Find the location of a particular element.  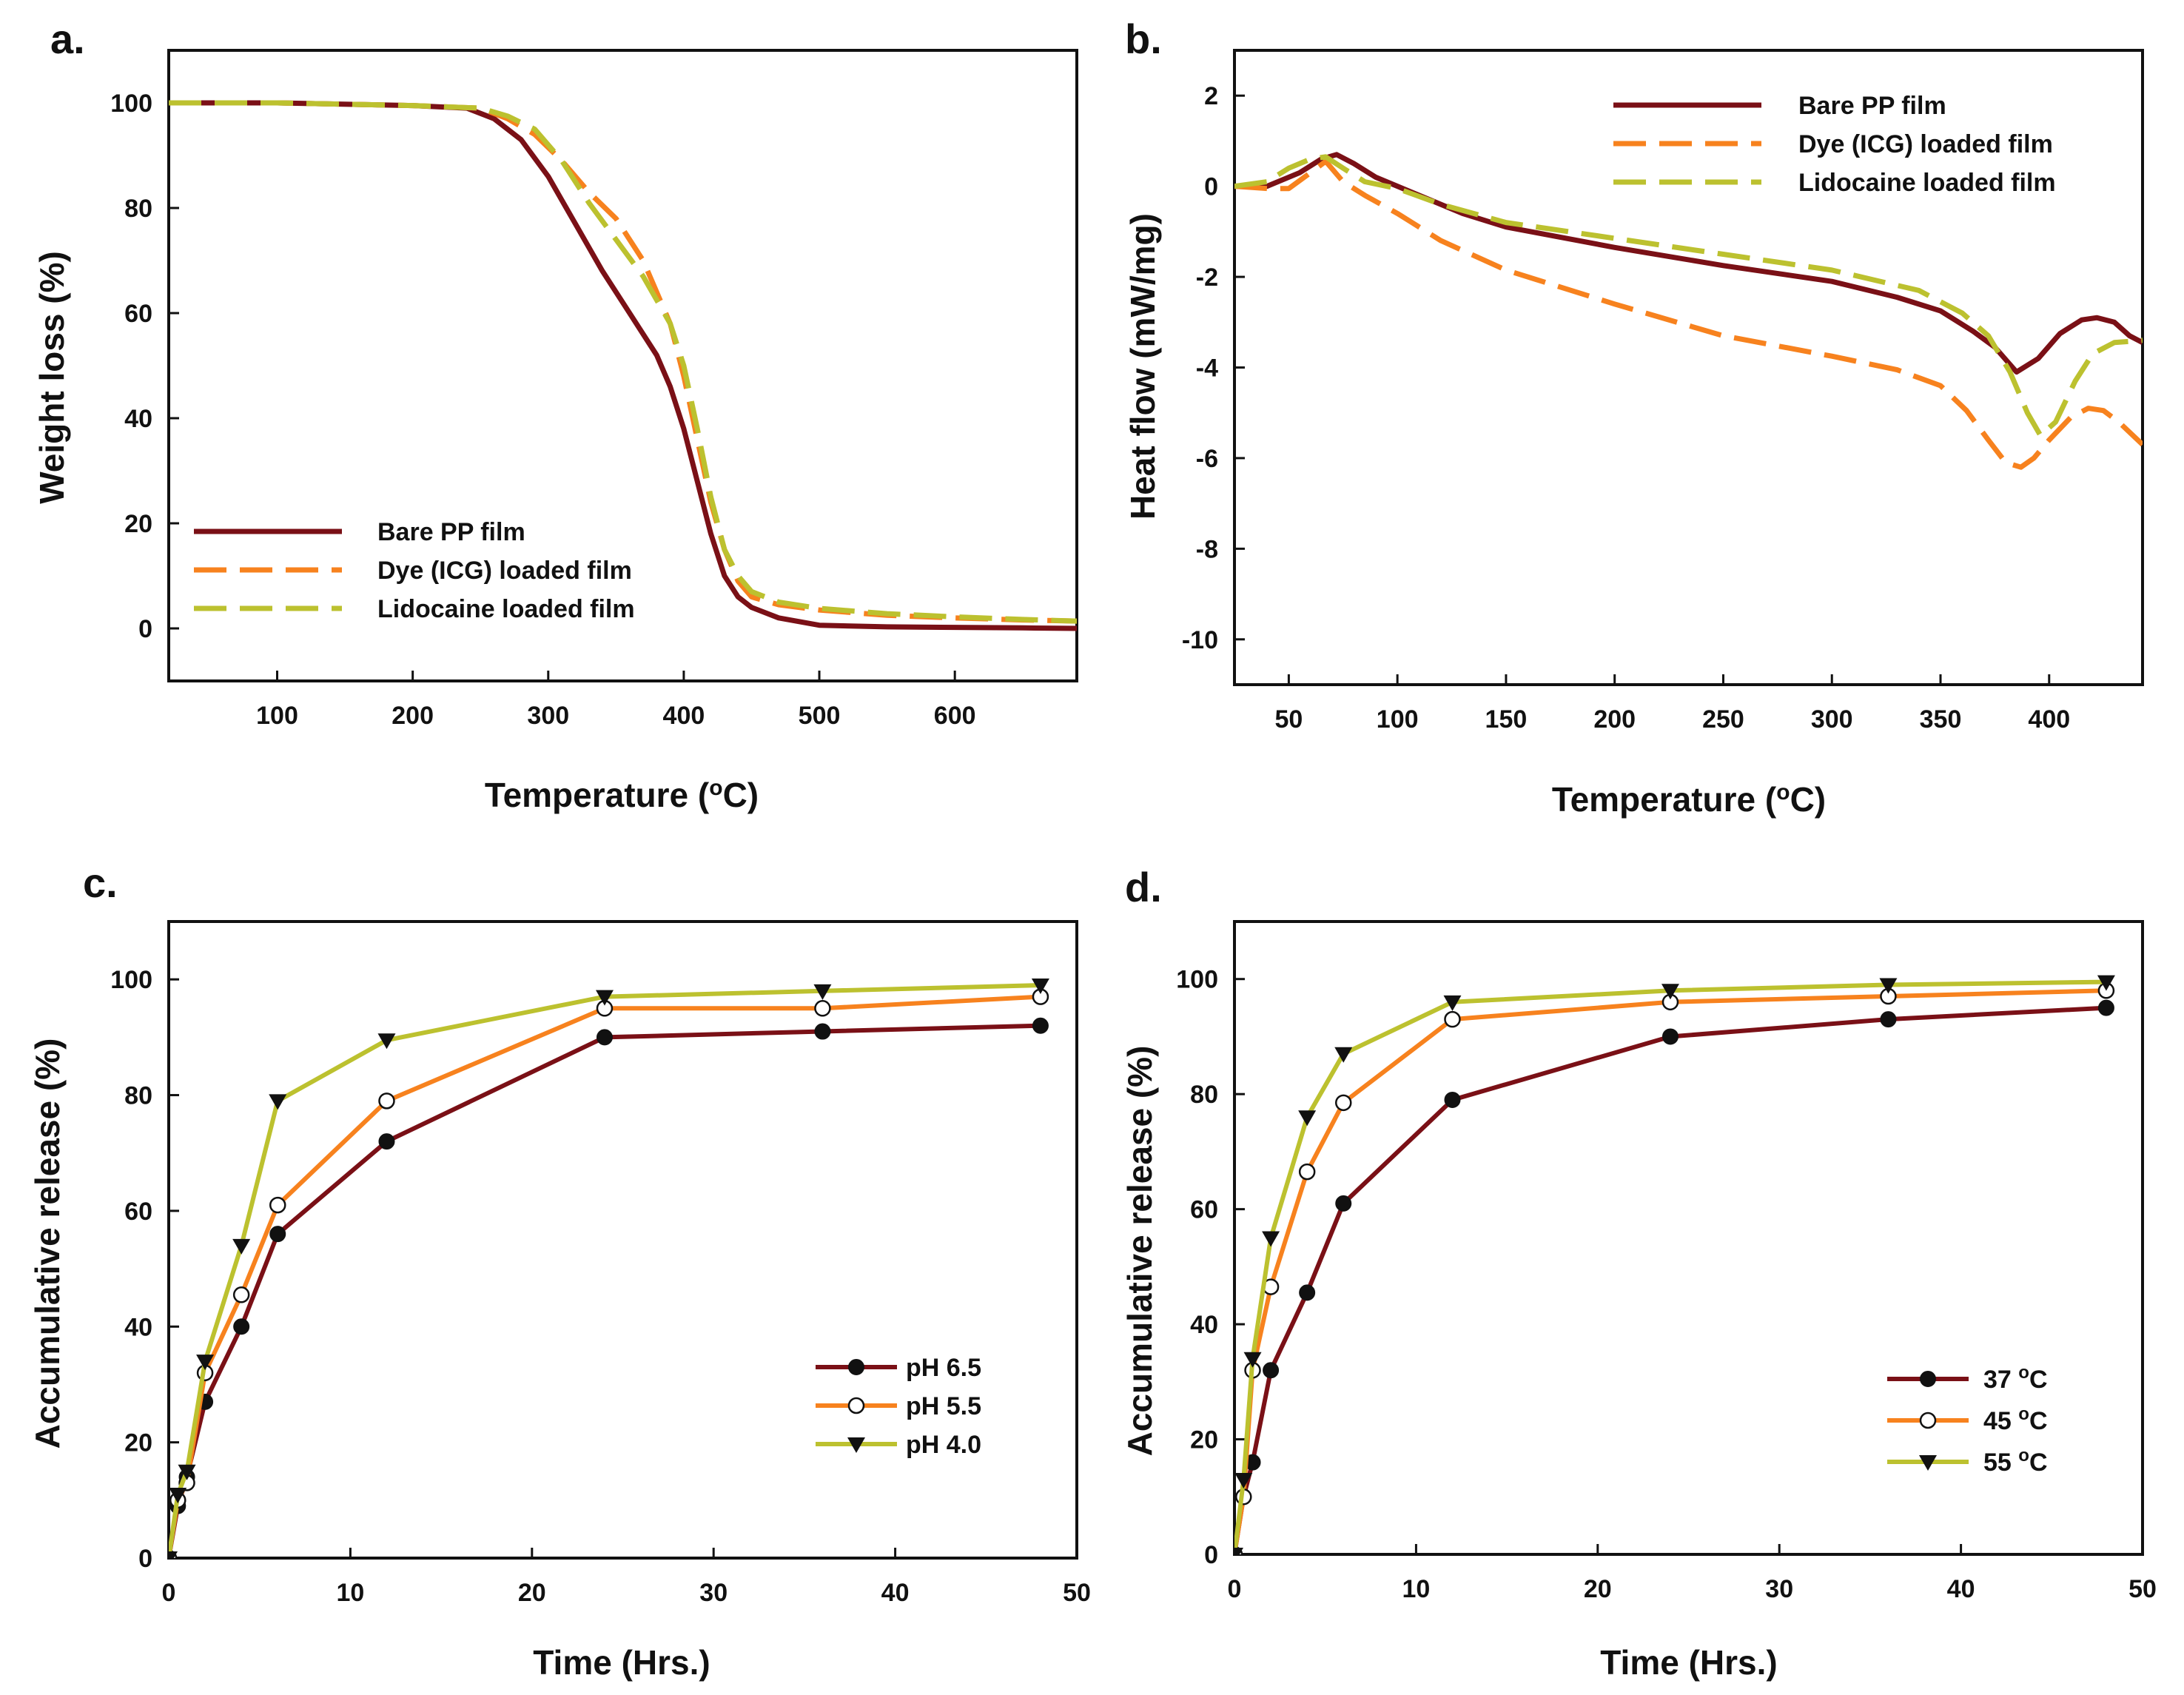

panel-c-x-axis-title: Time (Hrs.) is located at coordinates (621, 1662).